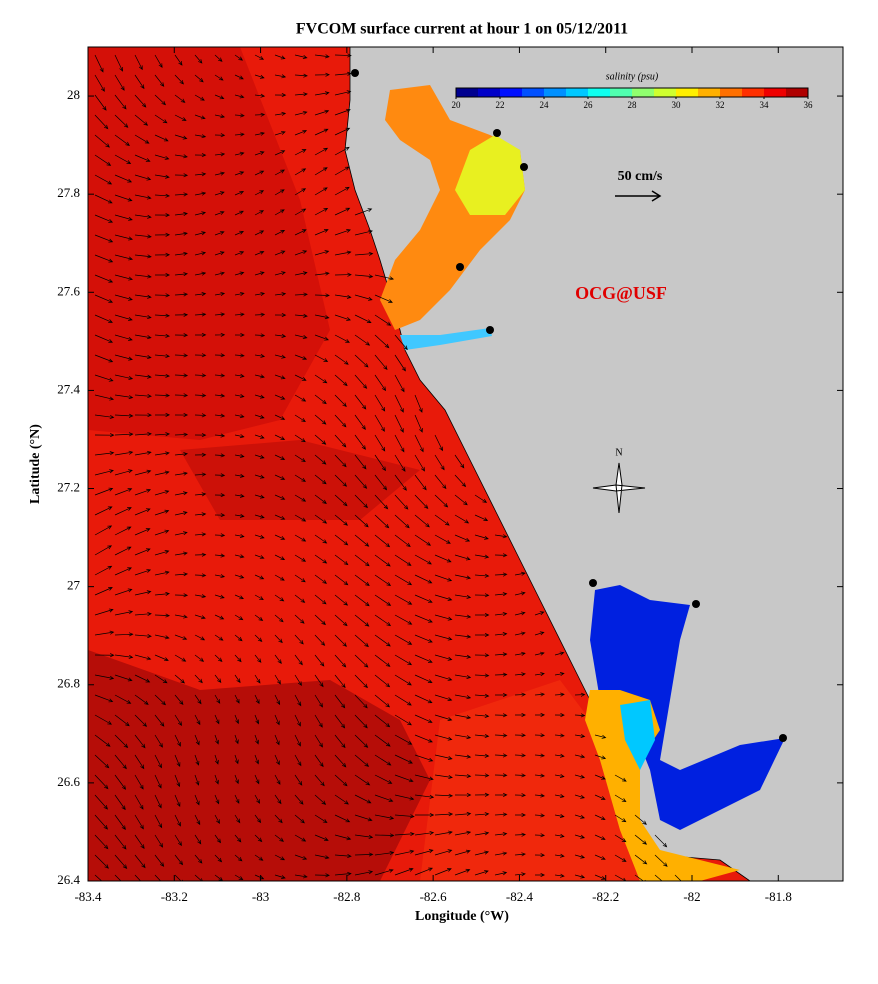  What do you see at coordinates (174, 896) in the screenshot?
I see `x-tick-label: -83.2` at bounding box center [174, 896].